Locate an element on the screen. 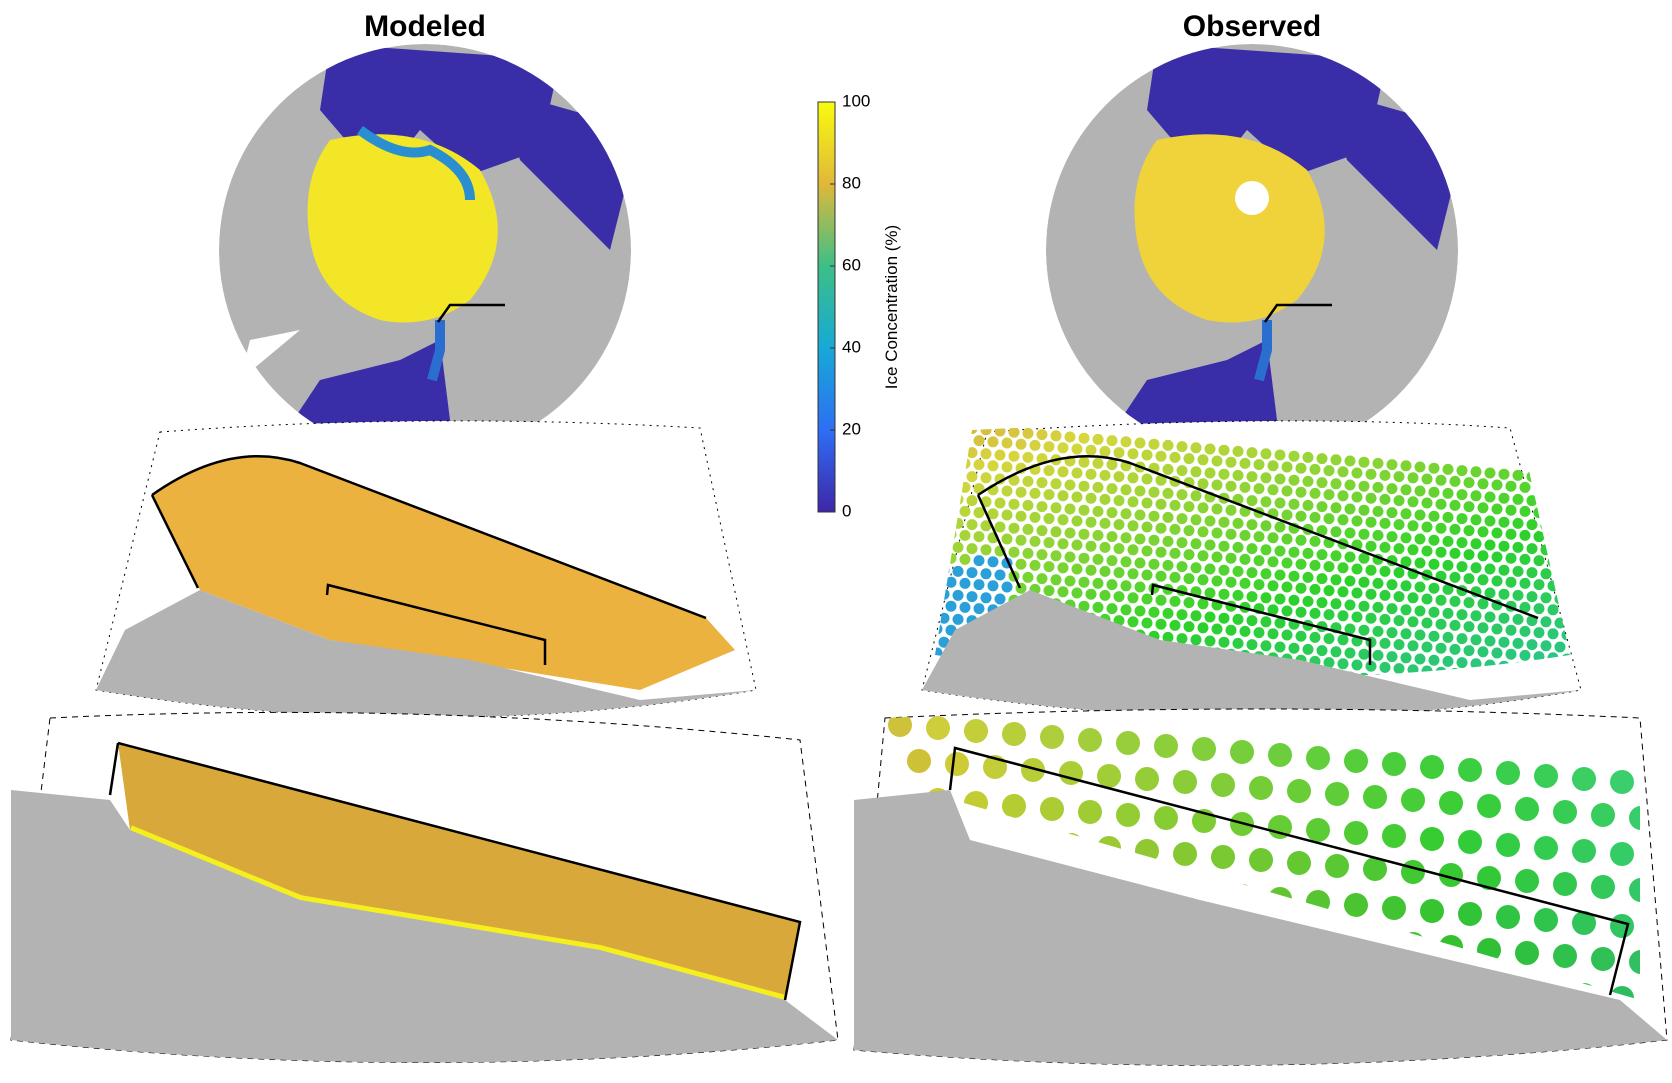 This screenshot has height=1083, width=1672. colorbar-tick-label: 60 is located at coordinates (851, 264).